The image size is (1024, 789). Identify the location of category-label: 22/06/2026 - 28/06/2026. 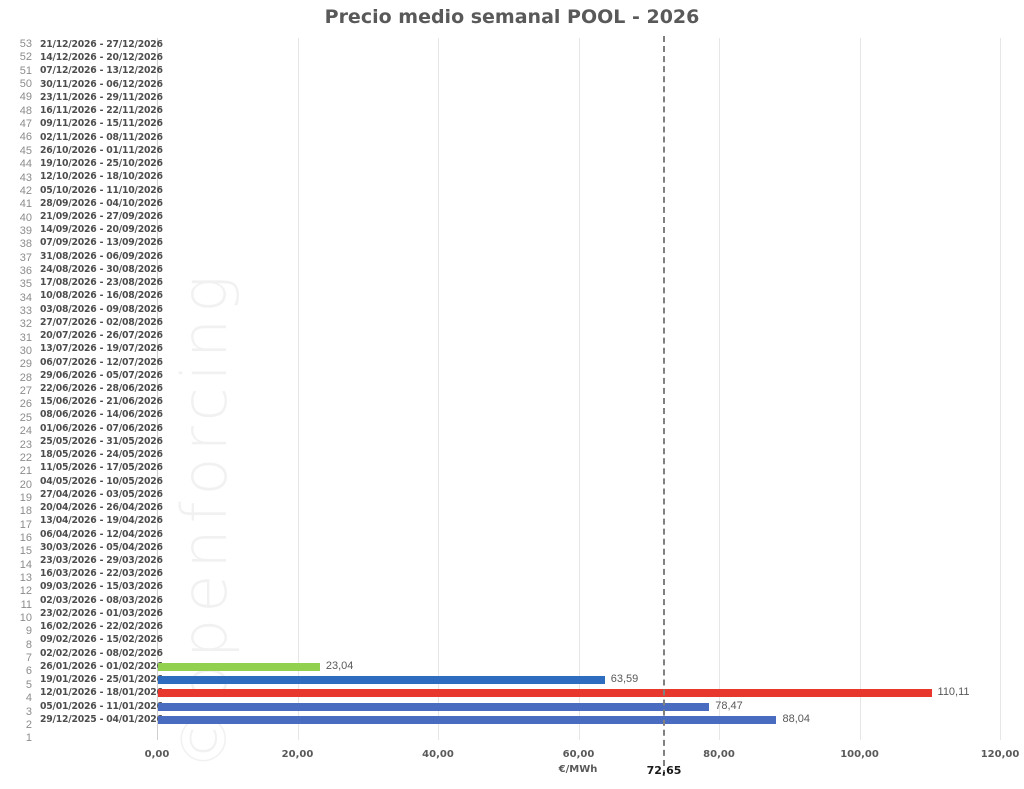
(101, 388).